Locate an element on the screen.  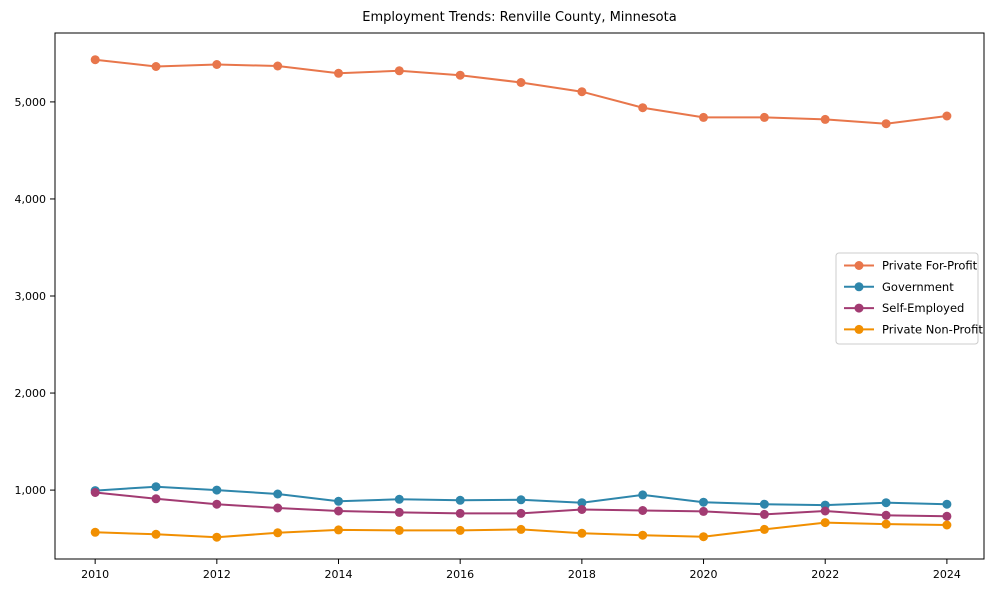
y-axis-tick-label: 4,000 is located at coordinates (31, 199).